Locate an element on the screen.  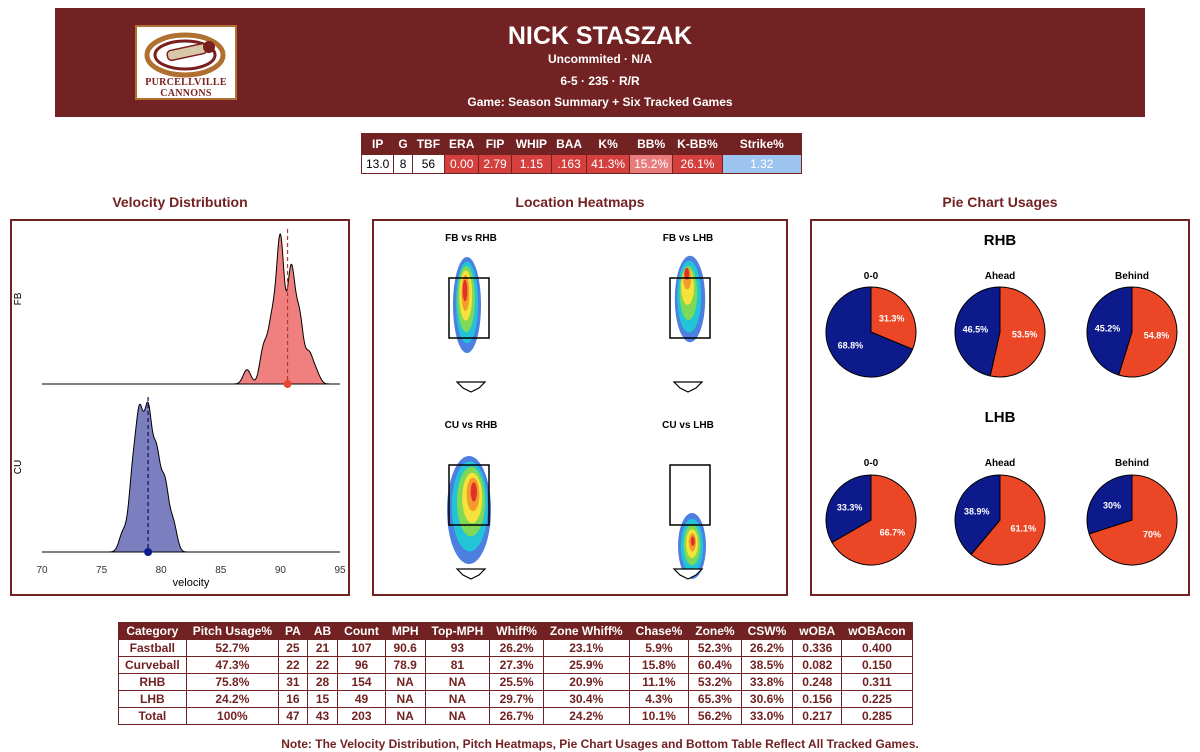
table-cell: 21 is located at coordinates (322, 648).